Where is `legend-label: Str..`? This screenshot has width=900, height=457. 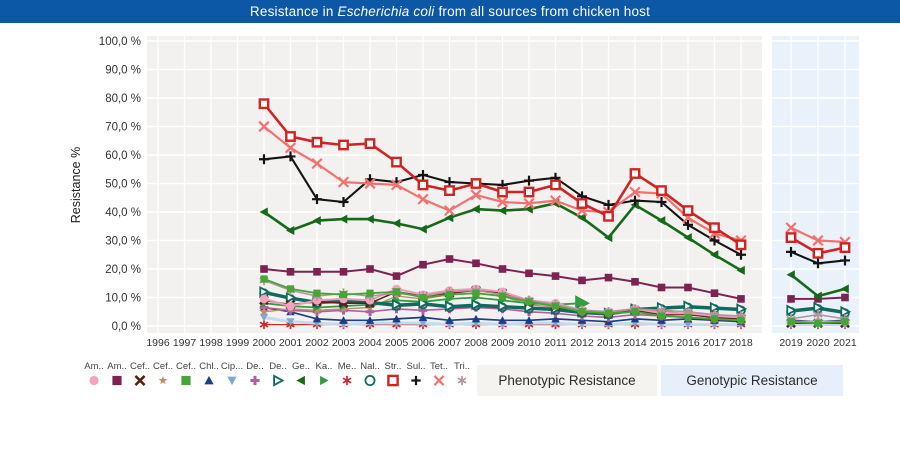 legend-label: Str.. is located at coordinates (393, 366).